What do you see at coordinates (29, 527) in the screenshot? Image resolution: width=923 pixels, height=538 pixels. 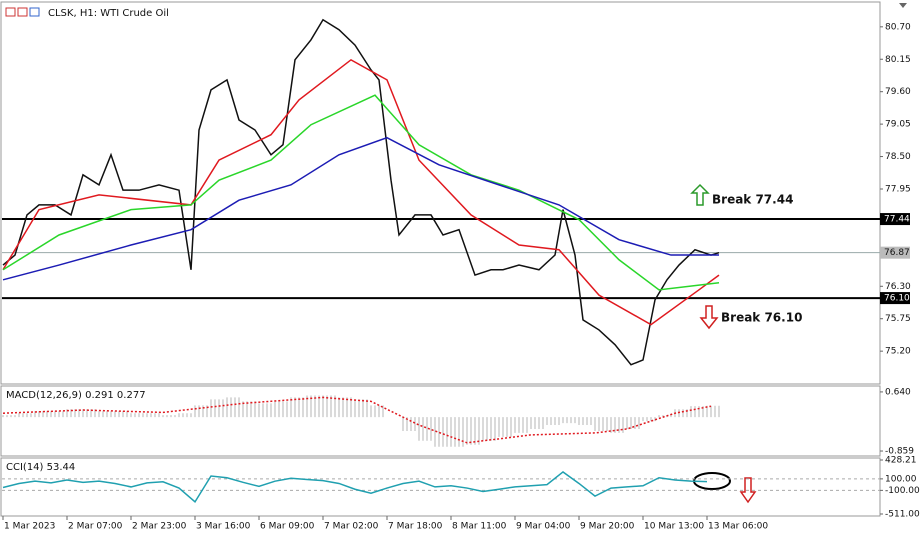 I see `x-tick-label: 1 Mar 2023` at bounding box center [29, 527].